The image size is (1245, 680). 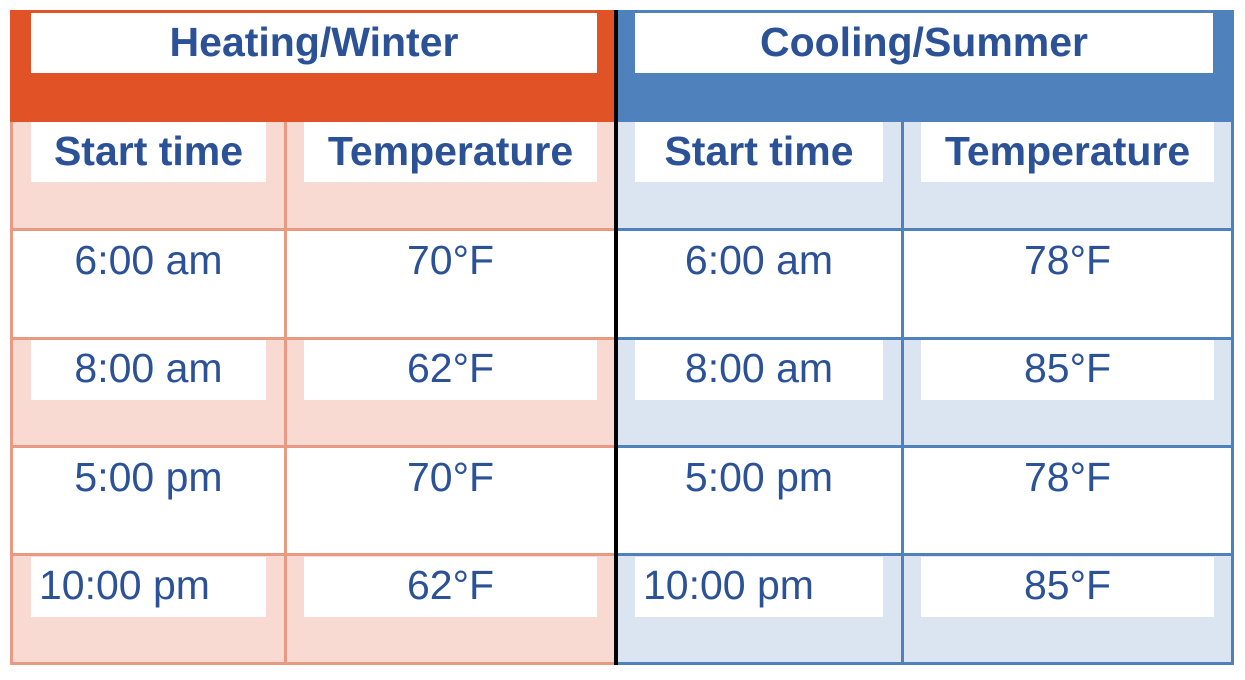 What do you see at coordinates (285, 393) in the screenshot?
I see `heating-column-divider` at bounding box center [285, 393].